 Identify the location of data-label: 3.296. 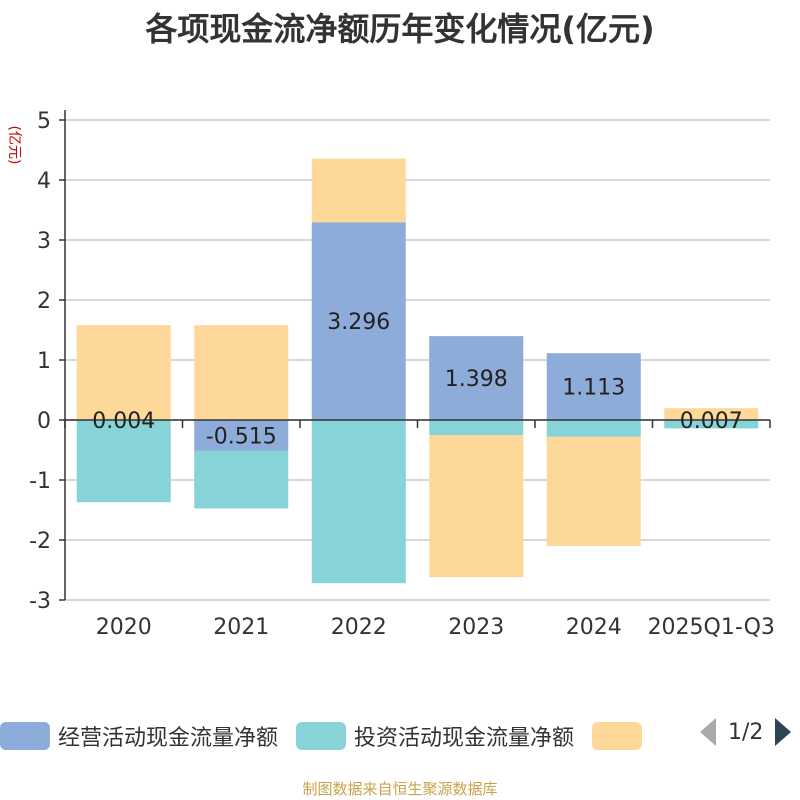
(358, 322).